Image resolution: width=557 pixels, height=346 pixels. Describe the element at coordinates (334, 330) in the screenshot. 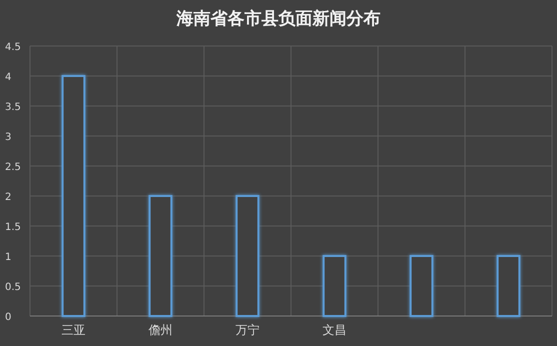

I see `x-tick-label: 文昌` at that location.